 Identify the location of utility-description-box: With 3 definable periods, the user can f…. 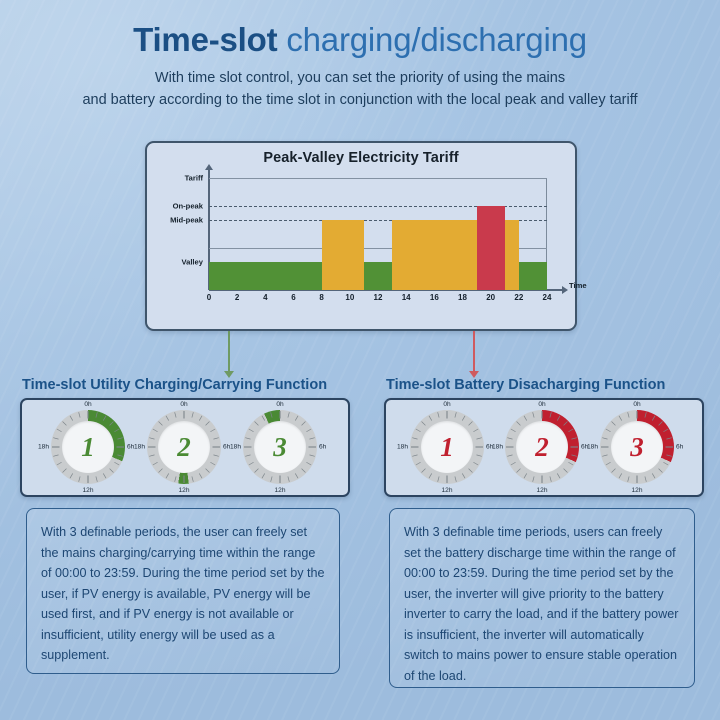
(183, 591).